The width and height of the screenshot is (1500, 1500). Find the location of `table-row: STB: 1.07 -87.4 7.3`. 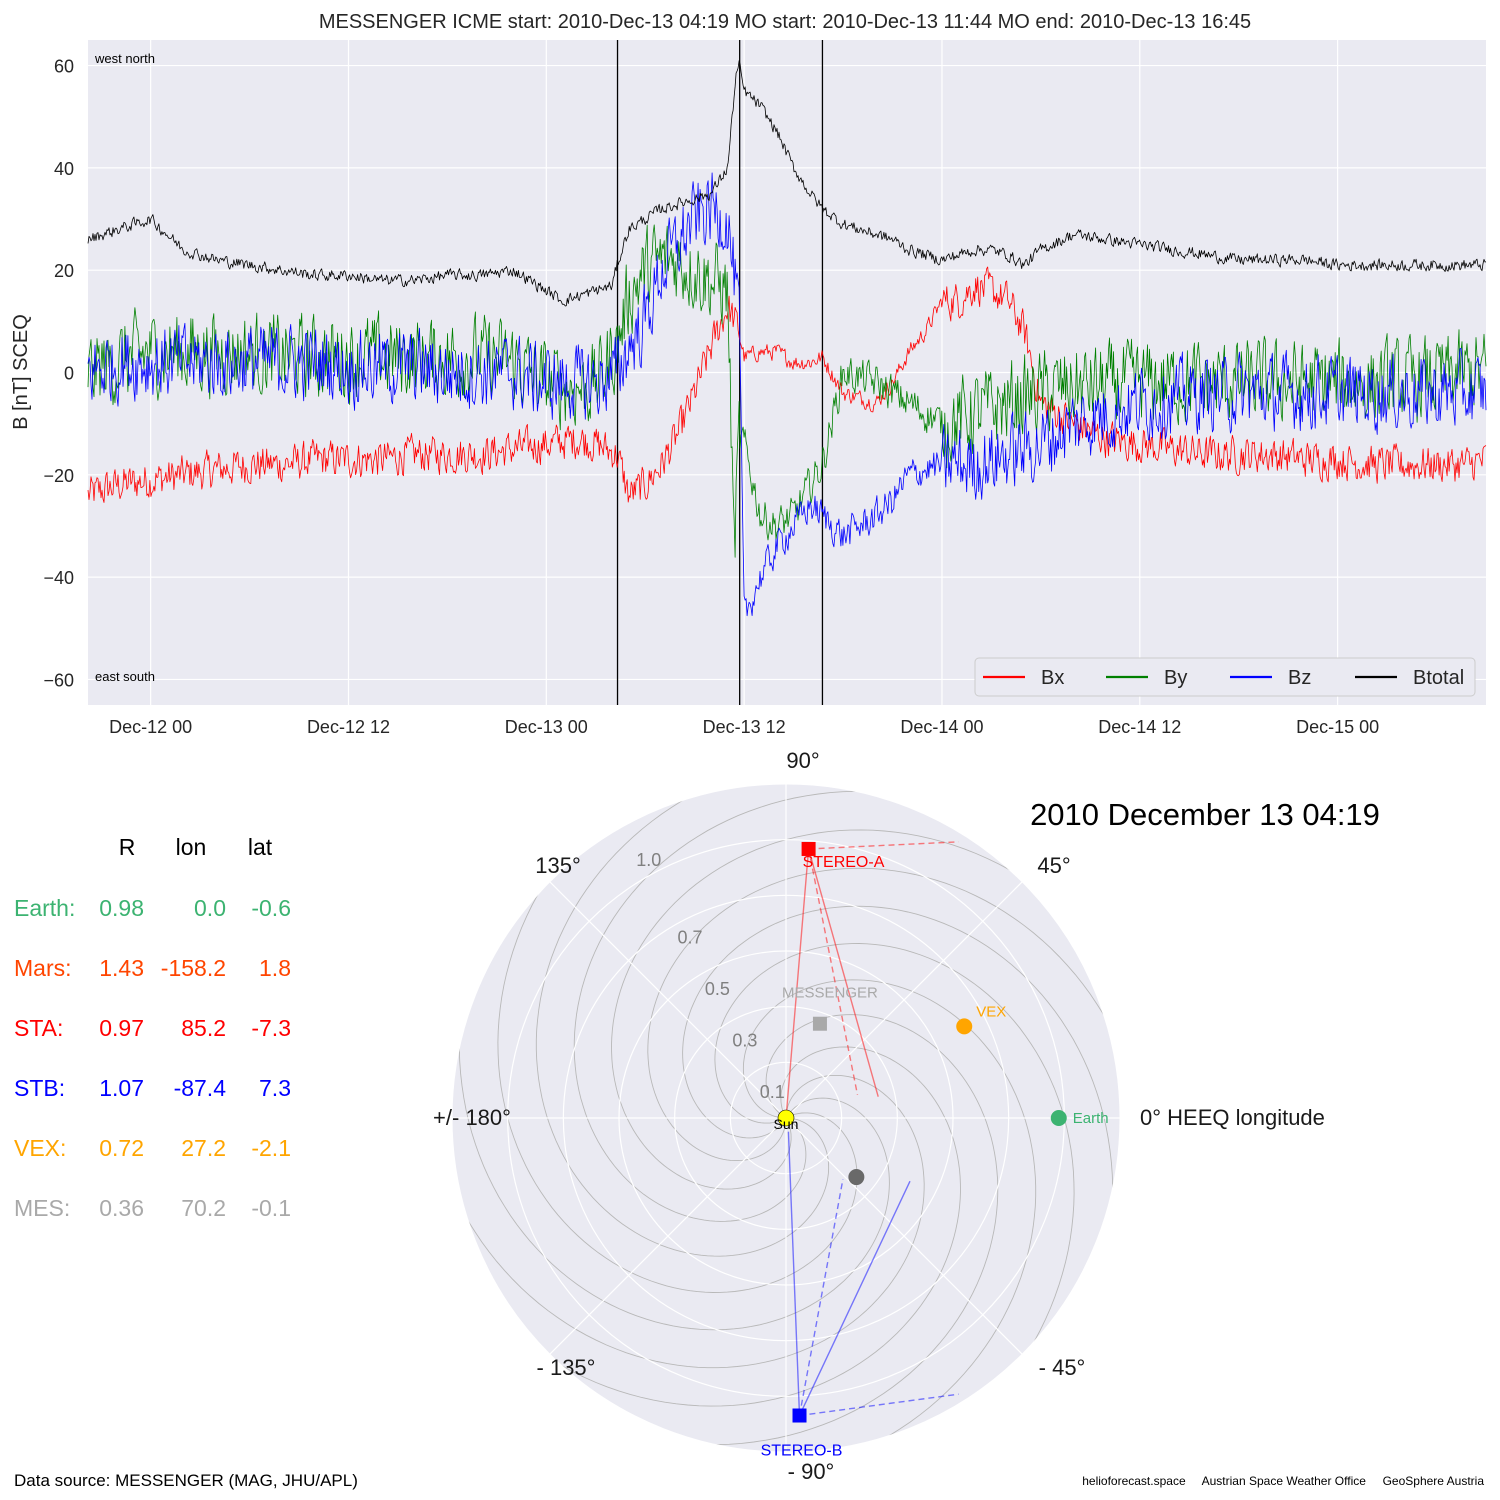

table-row: STB: 1.07 -87.4 7.3 is located at coordinates (152, 1088).